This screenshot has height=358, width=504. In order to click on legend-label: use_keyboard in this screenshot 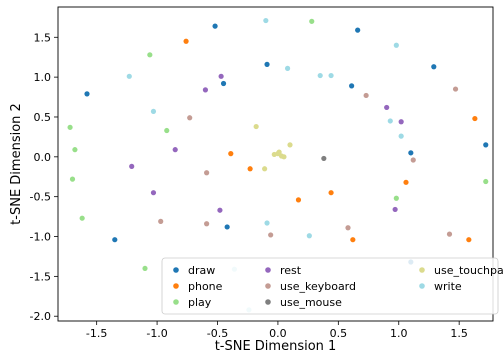, I will do `click(318, 286)`.